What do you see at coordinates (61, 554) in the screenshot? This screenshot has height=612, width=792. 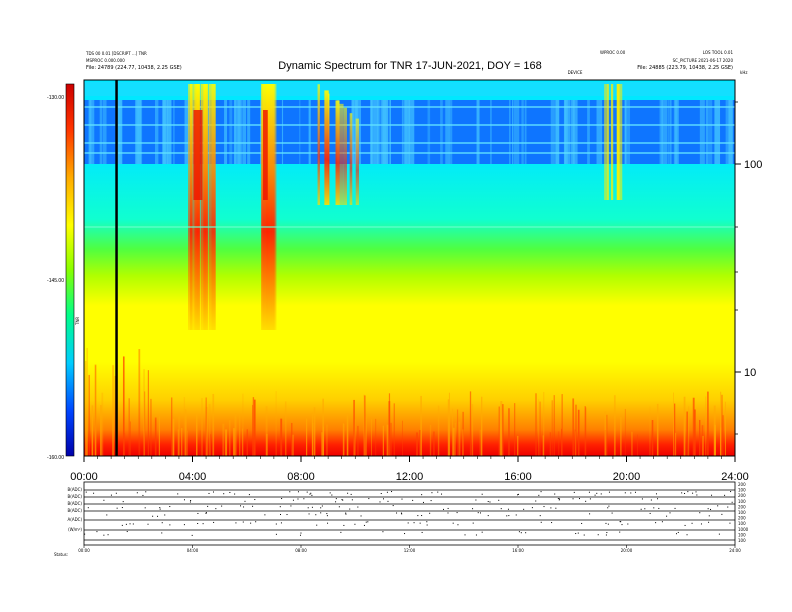 I see `sub-panel-footer-label: Status:` at bounding box center [61, 554].